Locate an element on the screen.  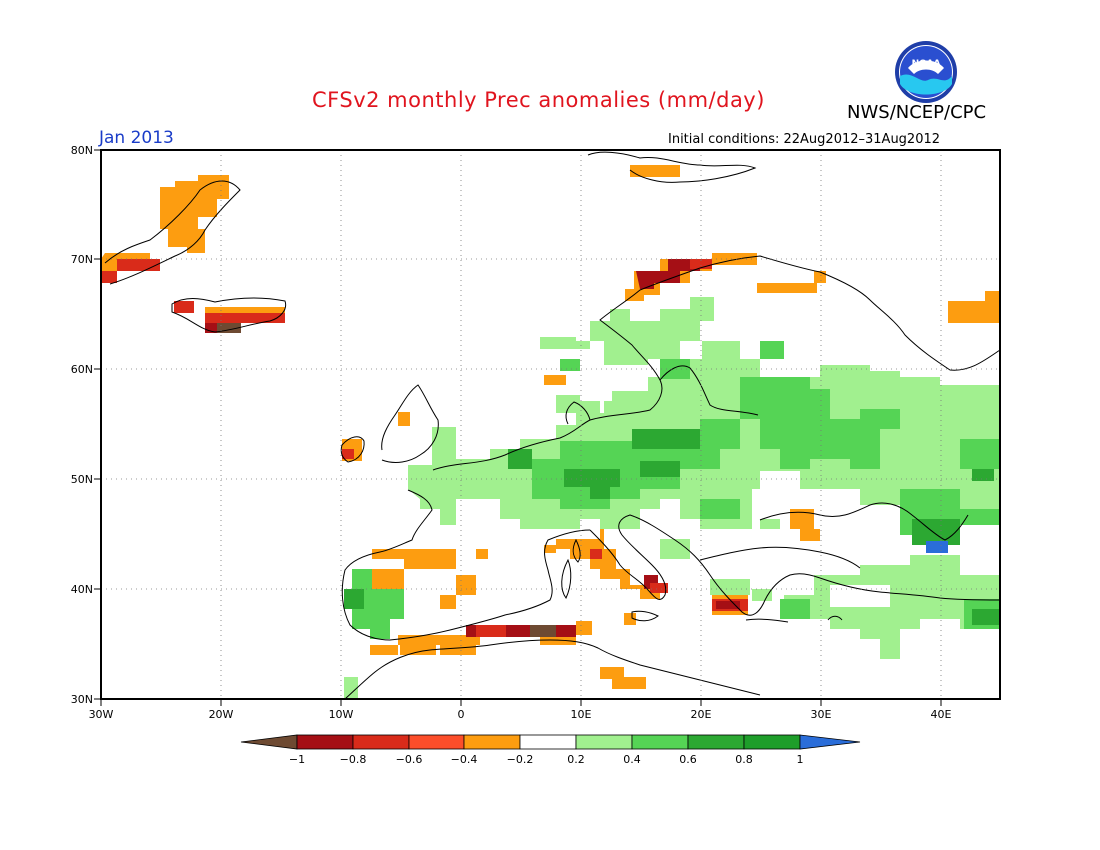
greenland-strong-dry is located at coordinates (138, 265).